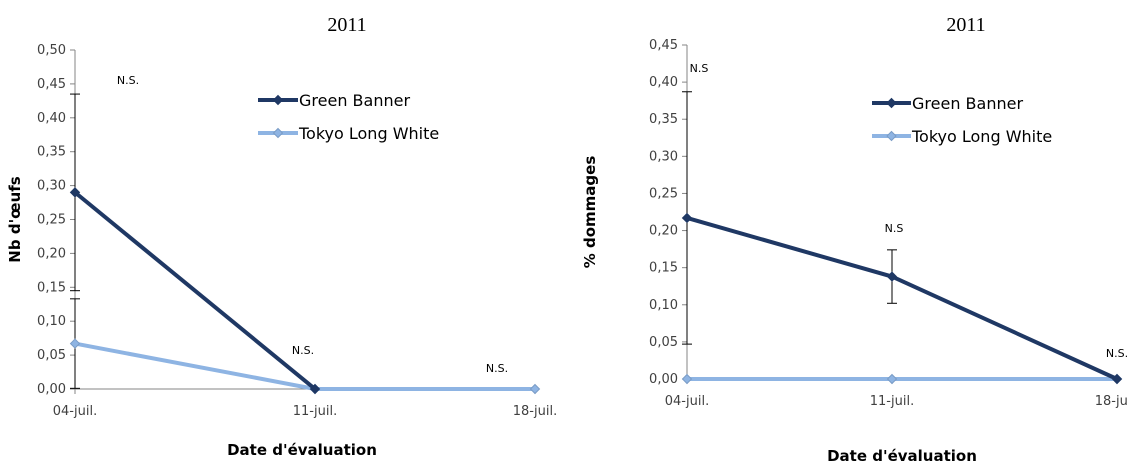 Image resolution: width=1129 pixels, height=468 pixels. Describe the element at coordinates (590, 212) in the screenshot. I see `y-axis-title: % dommages` at that location.